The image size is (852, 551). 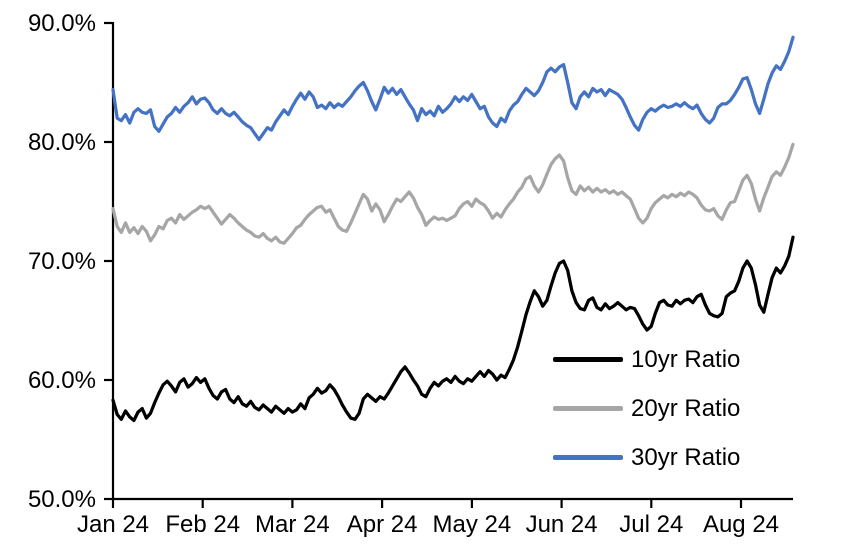 I want to click on x-axis-label-may: May 24, so click(x=472, y=524).